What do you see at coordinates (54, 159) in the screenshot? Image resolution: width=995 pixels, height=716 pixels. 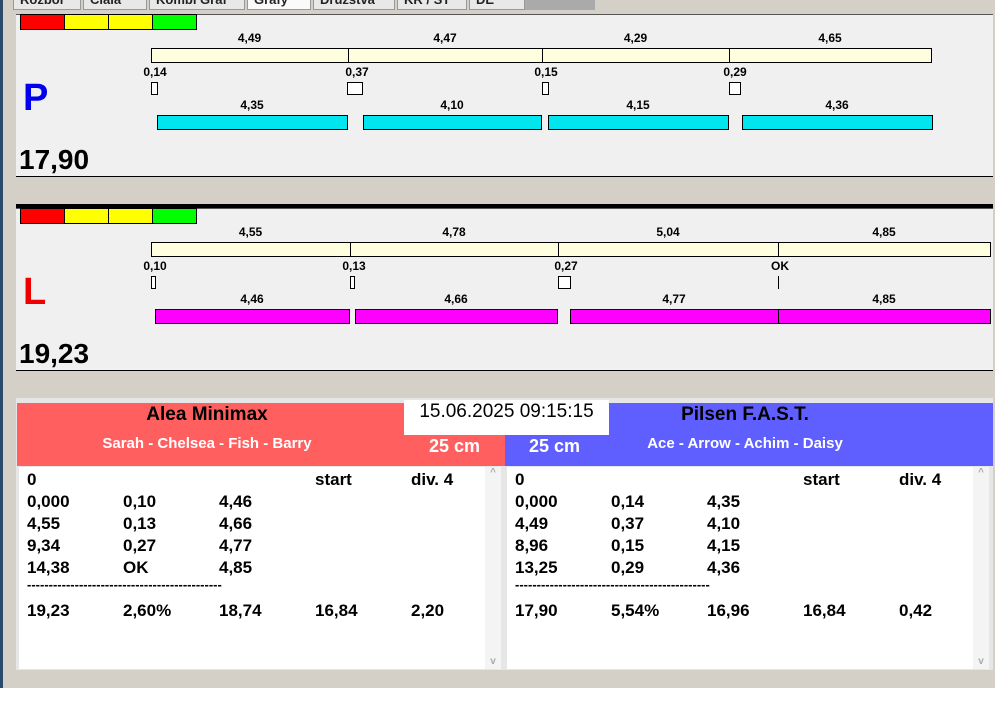 I see `lane-total-time: 17,90` at bounding box center [54, 159].